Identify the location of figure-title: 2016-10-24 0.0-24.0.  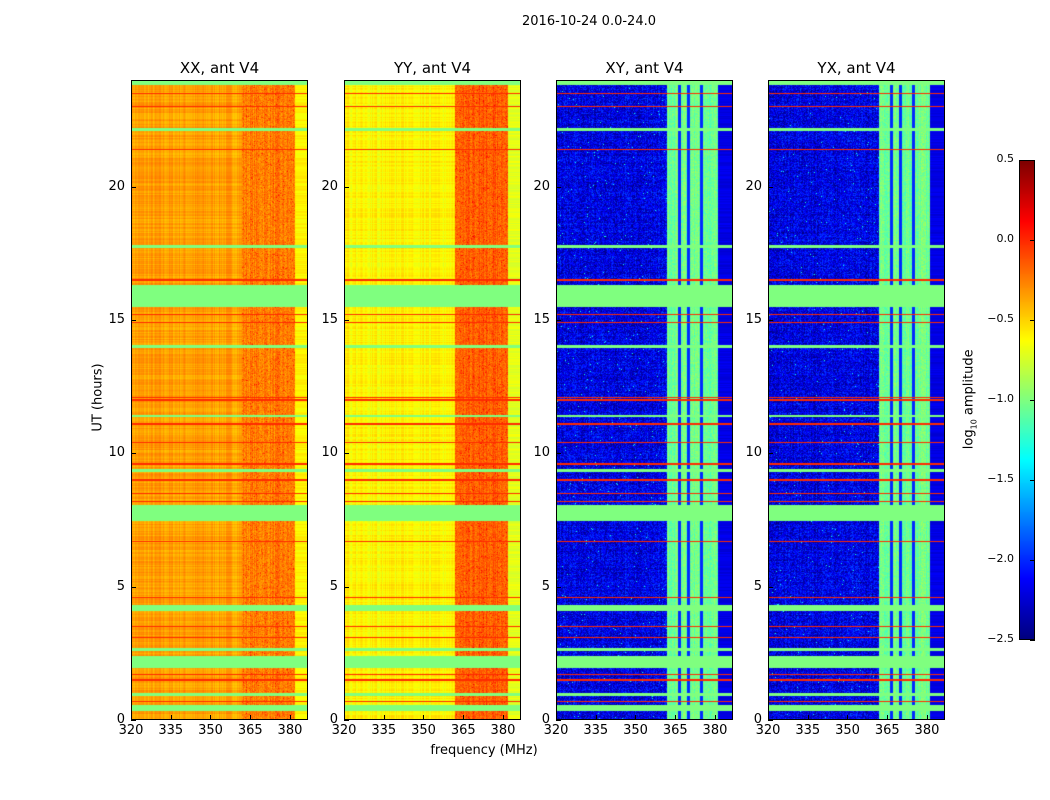
(589, 21).